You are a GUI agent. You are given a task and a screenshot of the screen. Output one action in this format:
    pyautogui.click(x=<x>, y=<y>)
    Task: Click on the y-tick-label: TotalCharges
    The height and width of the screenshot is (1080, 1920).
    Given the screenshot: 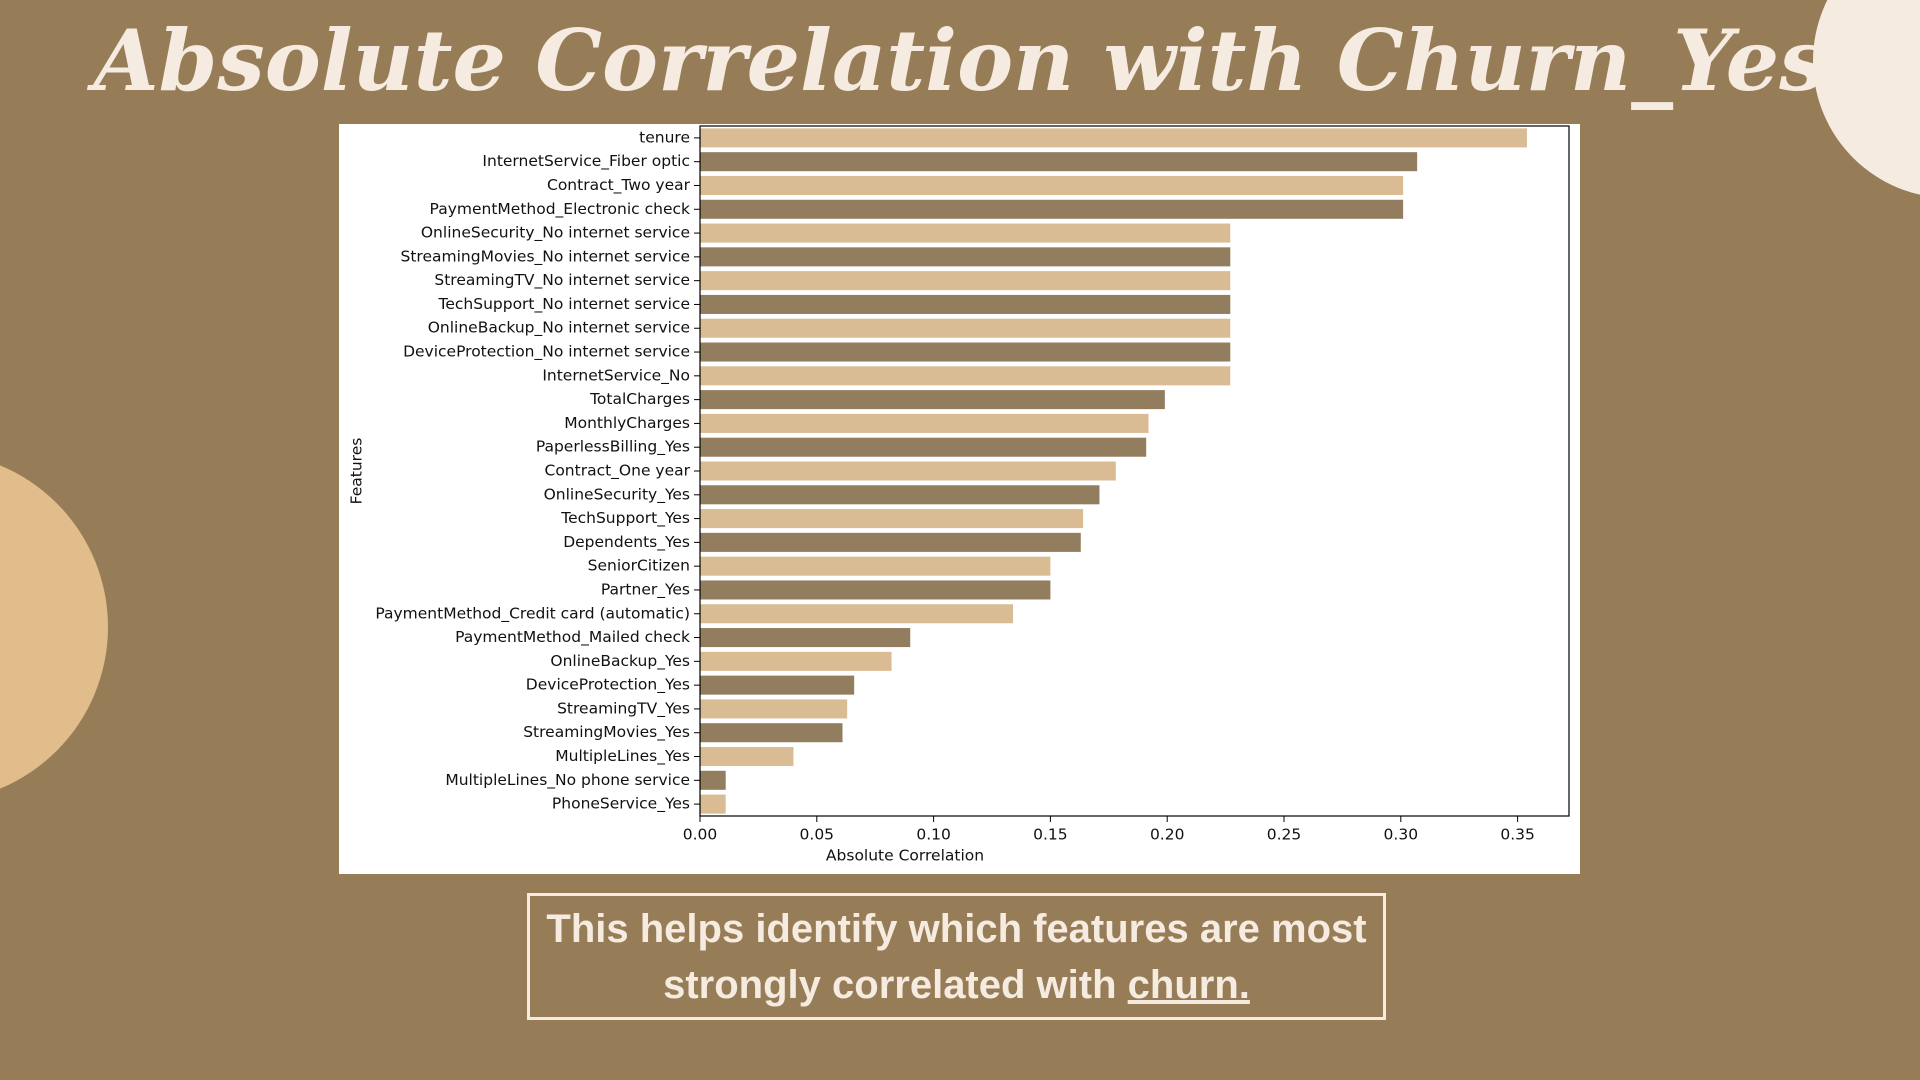 What is the action you would take?
    pyautogui.click(x=639, y=399)
    